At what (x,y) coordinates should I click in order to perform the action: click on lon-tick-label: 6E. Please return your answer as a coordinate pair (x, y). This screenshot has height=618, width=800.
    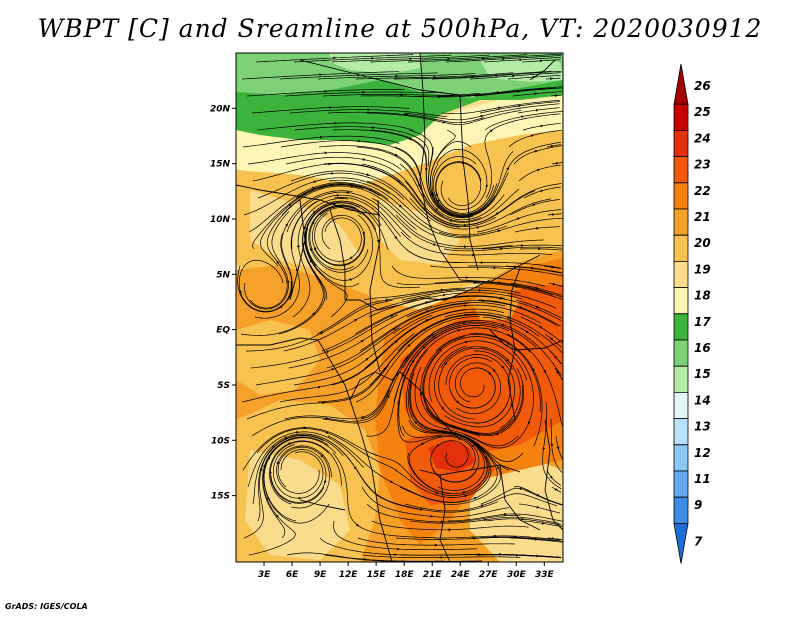
    Looking at the image, I should click on (292, 575).